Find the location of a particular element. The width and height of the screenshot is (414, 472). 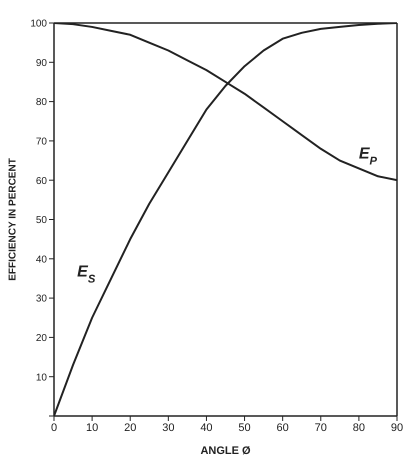

series-label: E$_{P}$ is located at coordinates (368, 156).